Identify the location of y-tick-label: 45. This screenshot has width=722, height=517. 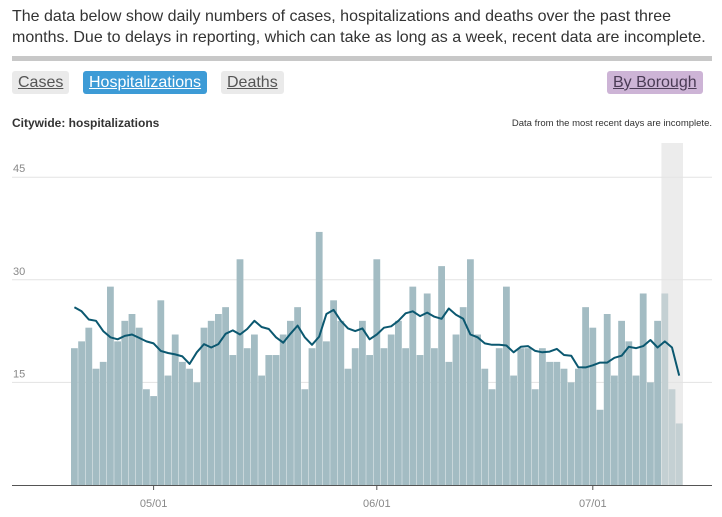
(19, 169).